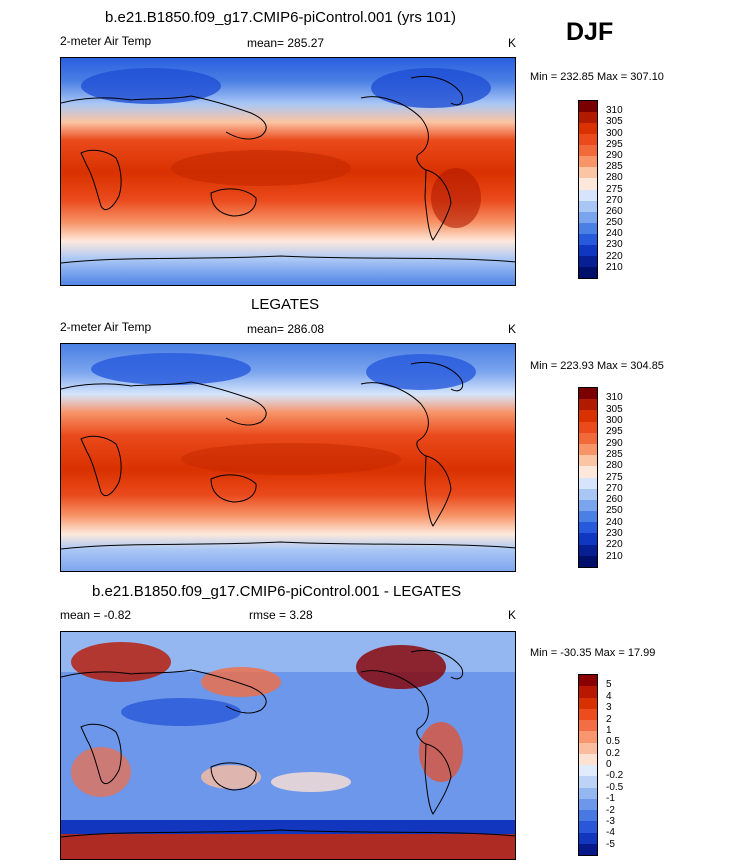 The image size is (732, 865). I want to click on colorbar-tick-label: 275, so click(614, 189).